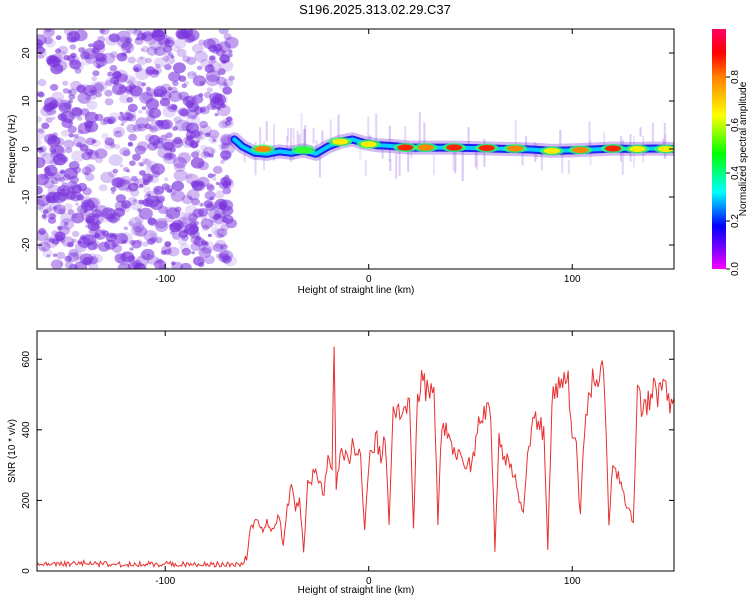  Describe the element at coordinates (12, 149) in the screenshot. I see `spectrogram-y-label: Frequency (Hz)` at that location.